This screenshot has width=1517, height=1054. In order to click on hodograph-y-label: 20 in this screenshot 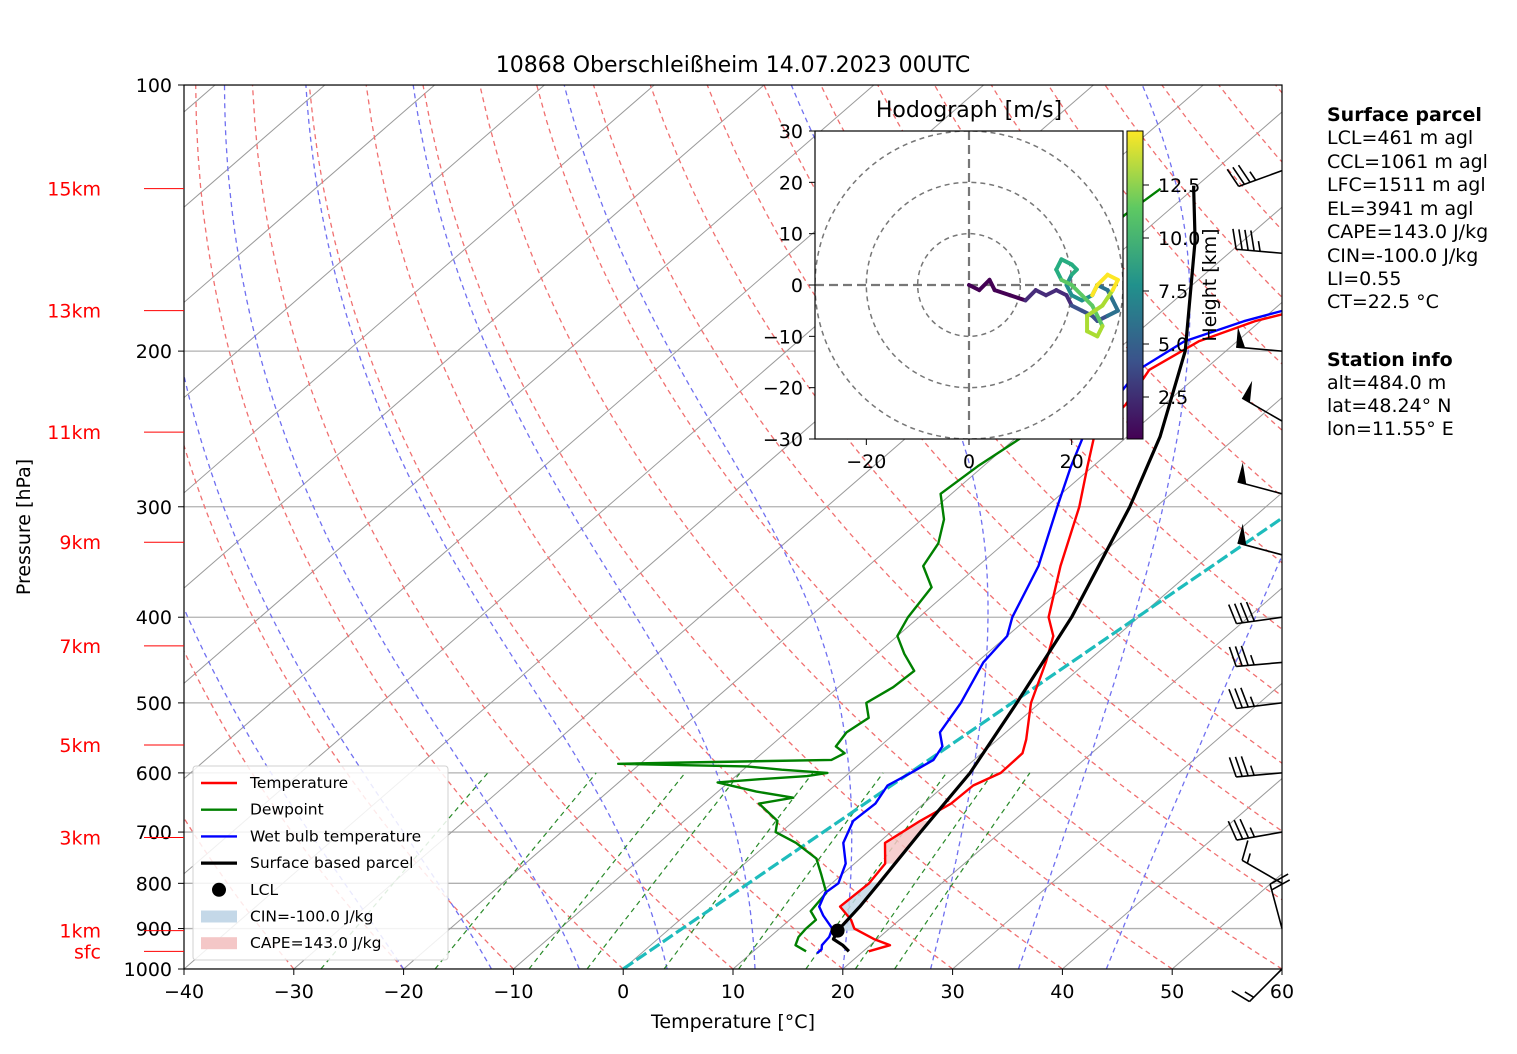, I will do `click(791, 183)`.